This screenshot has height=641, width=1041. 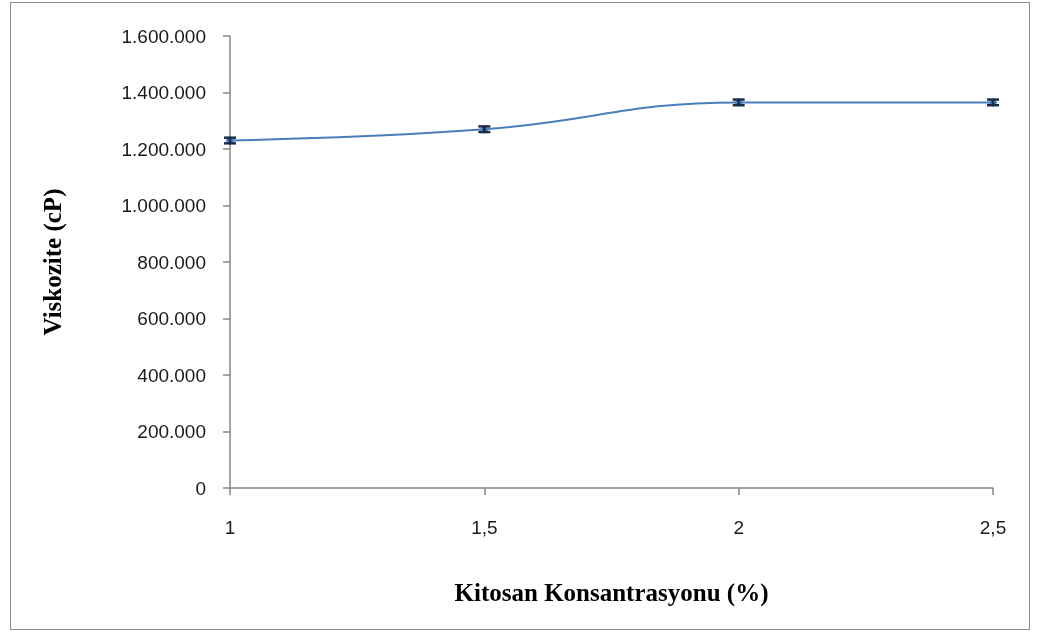 I want to click on y-tick-label: 200.000, so click(x=171, y=431).